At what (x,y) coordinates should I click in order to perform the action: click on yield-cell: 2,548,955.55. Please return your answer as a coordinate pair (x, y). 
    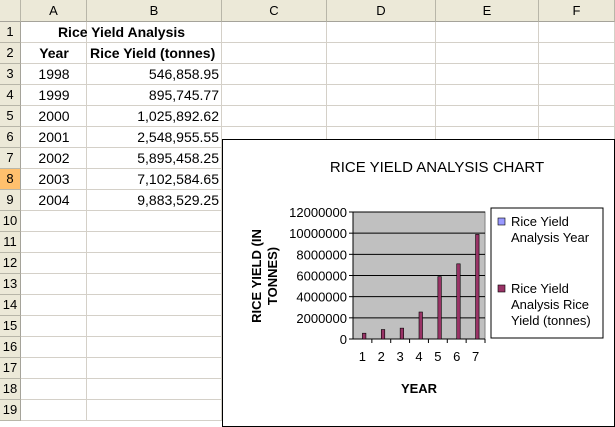
    Looking at the image, I should click on (178, 137).